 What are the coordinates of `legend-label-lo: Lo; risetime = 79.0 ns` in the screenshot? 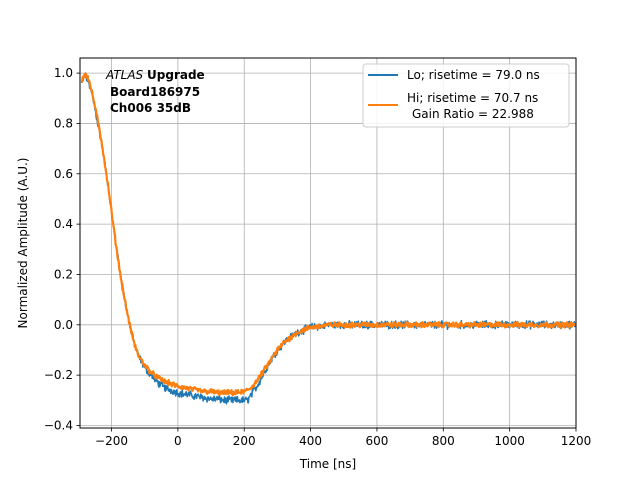 It's located at (473, 75).